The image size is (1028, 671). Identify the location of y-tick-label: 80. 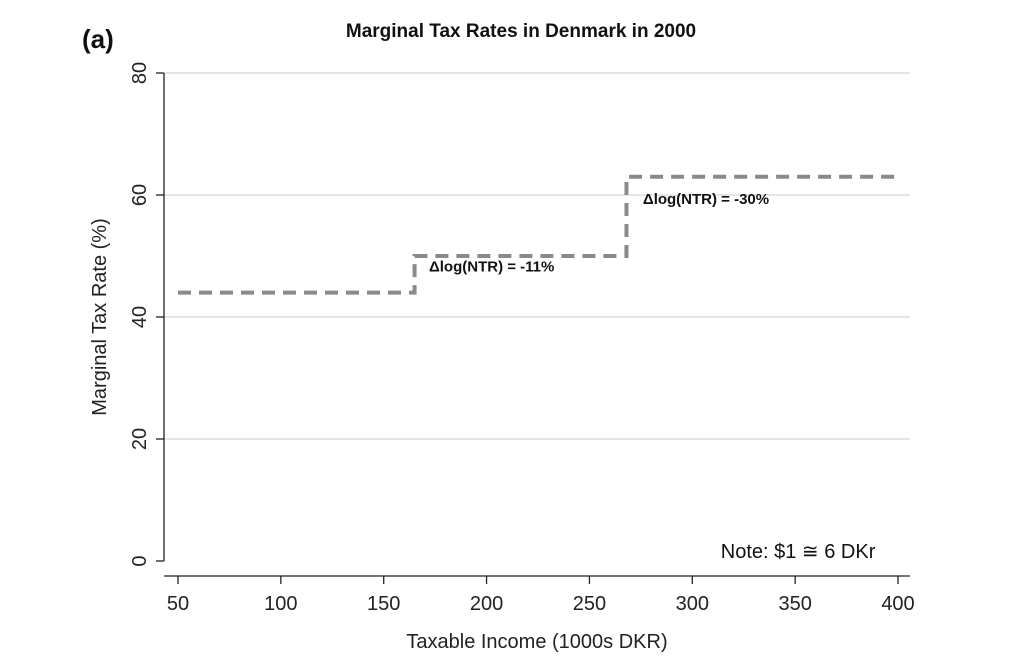
(140, 73).